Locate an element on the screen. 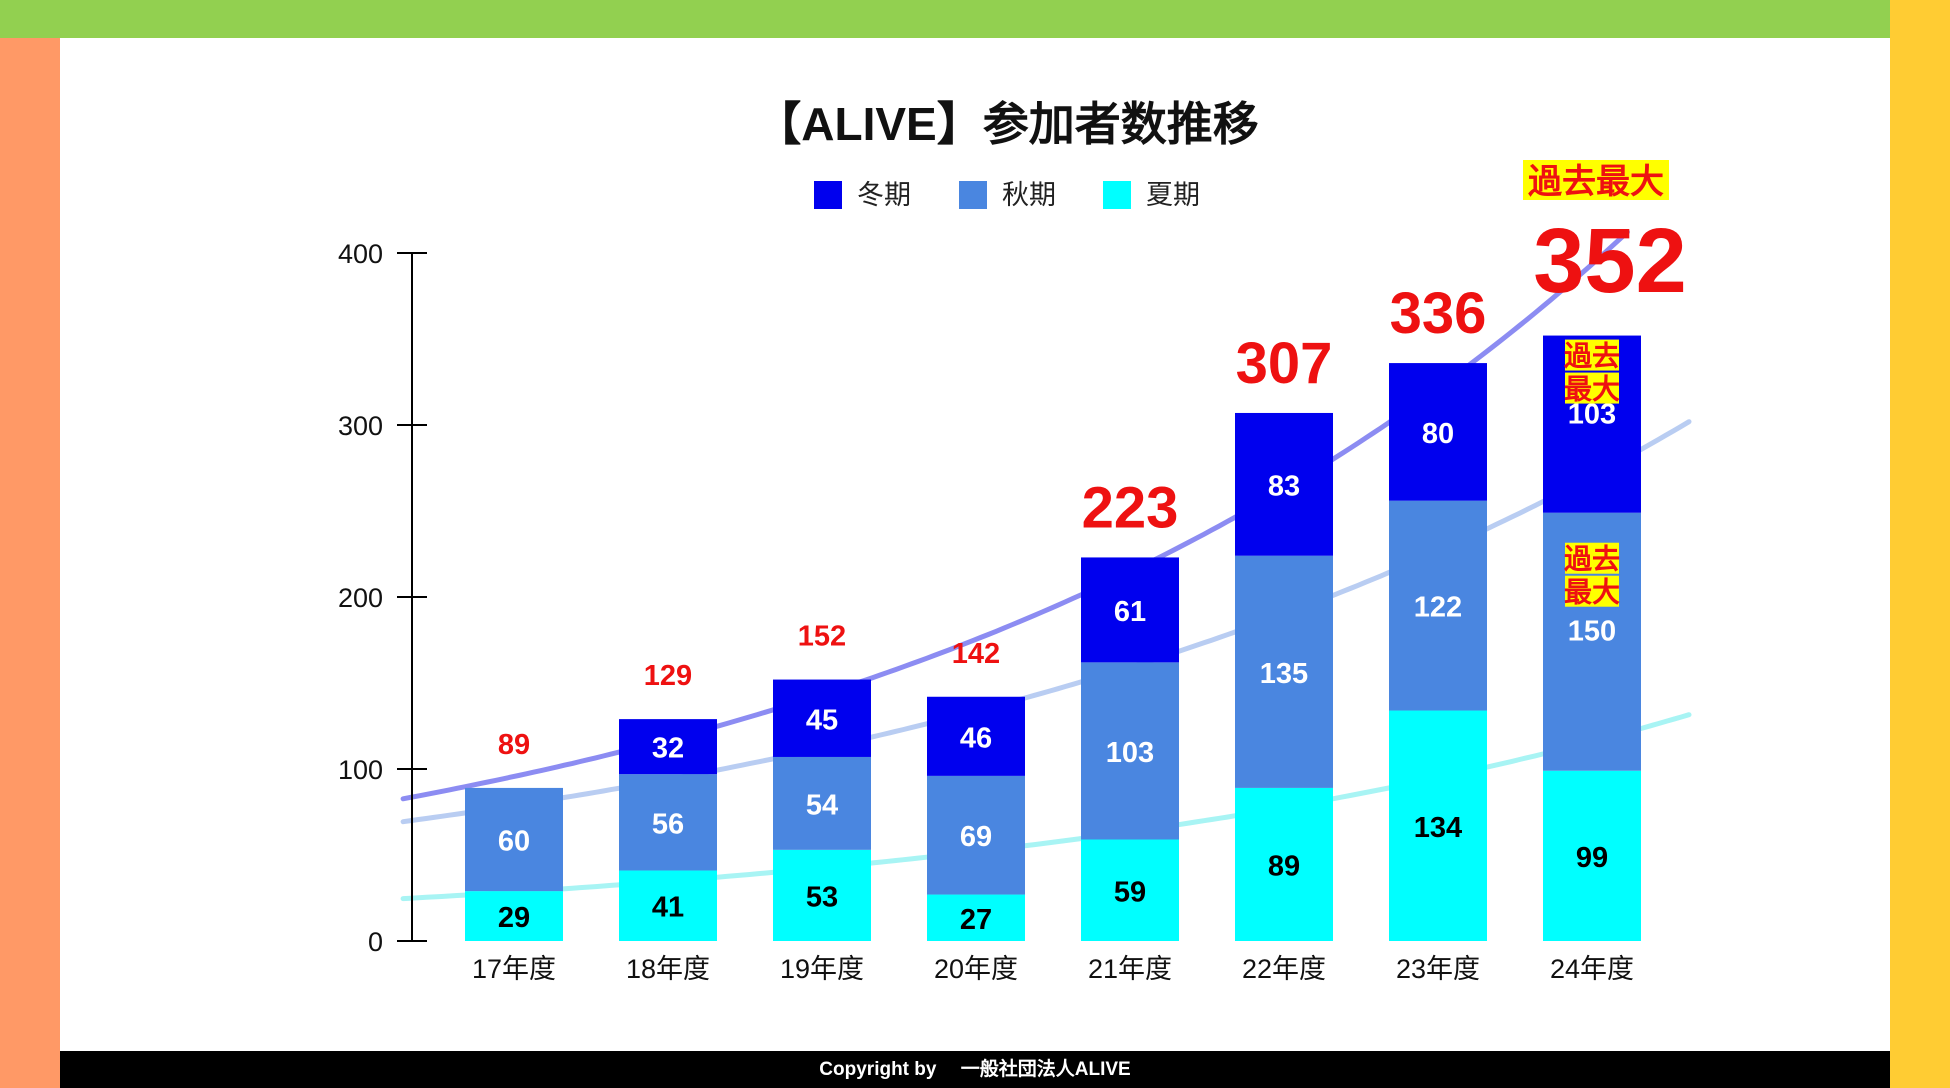 This screenshot has height=1088, width=1950. total-value-label: 142 is located at coordinates (976, 654).